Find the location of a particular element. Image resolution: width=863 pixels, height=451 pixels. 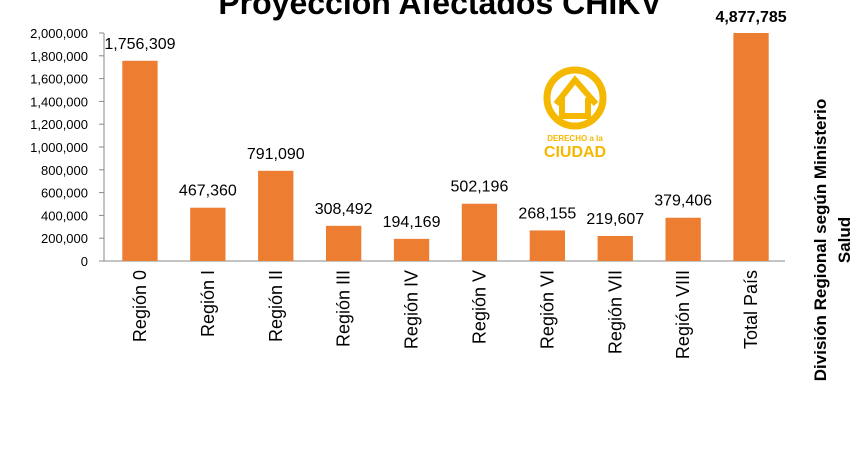

side-label: División Regional según Ministerio is located at coordinates (820, 240).